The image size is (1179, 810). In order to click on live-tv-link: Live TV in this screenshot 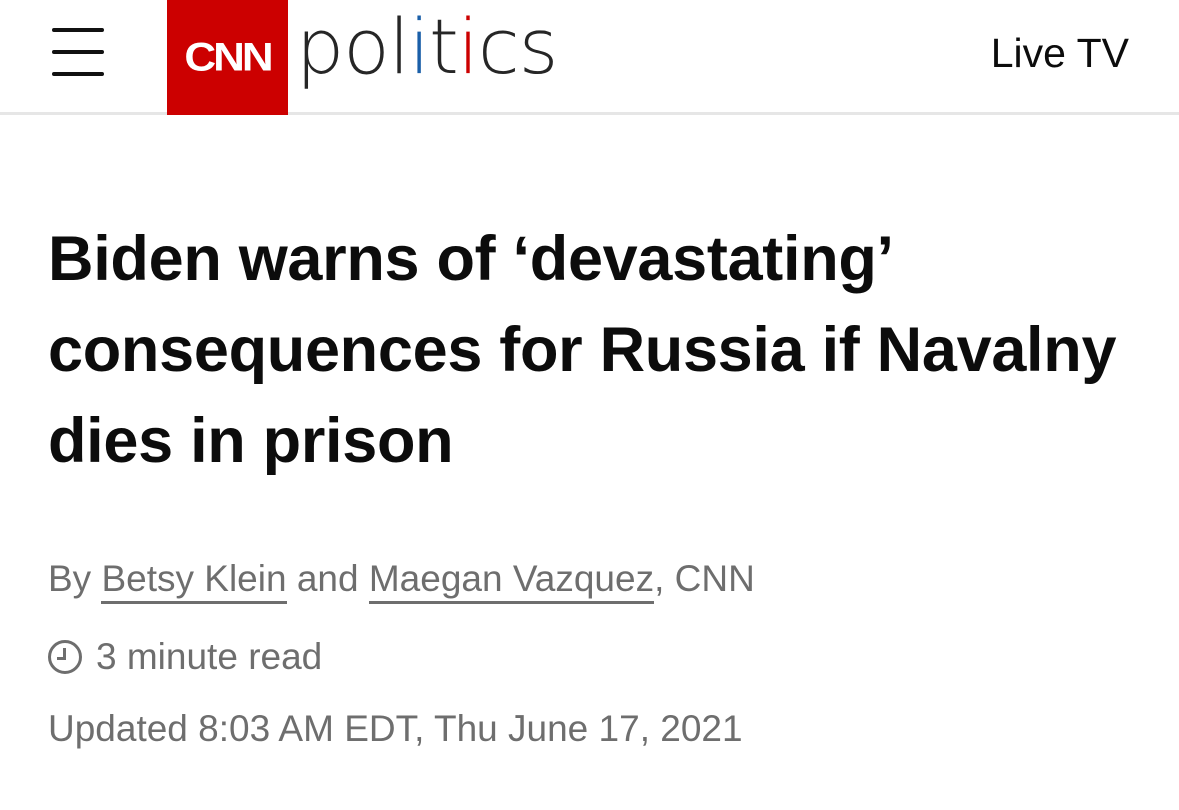, I will do `click(1059, 53)`.